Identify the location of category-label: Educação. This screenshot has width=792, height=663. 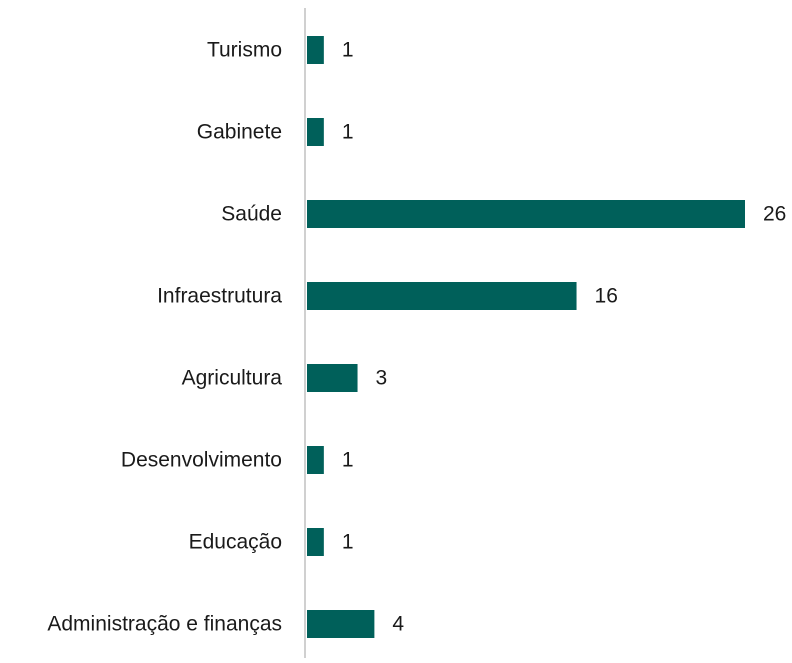
(235, 542).